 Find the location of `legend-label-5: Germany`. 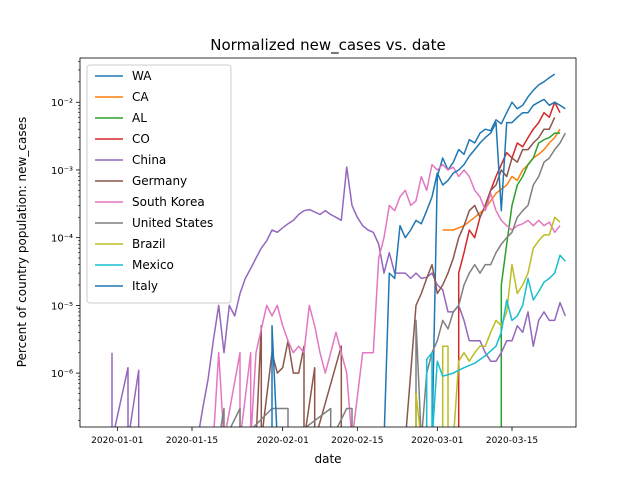

legend-label-5: Germany is located at coordinates (159, 181).